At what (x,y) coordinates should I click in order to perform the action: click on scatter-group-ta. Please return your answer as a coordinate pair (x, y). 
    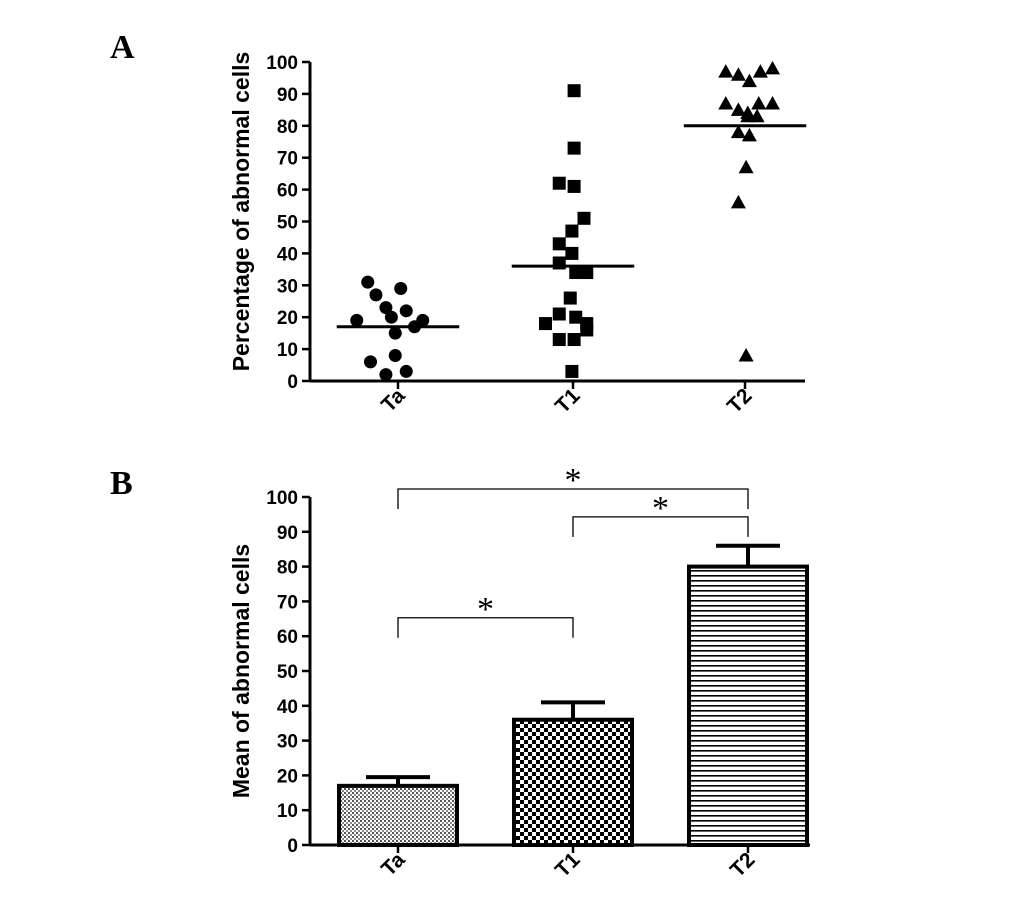
    Looking at the image, I should click on (398, 328).